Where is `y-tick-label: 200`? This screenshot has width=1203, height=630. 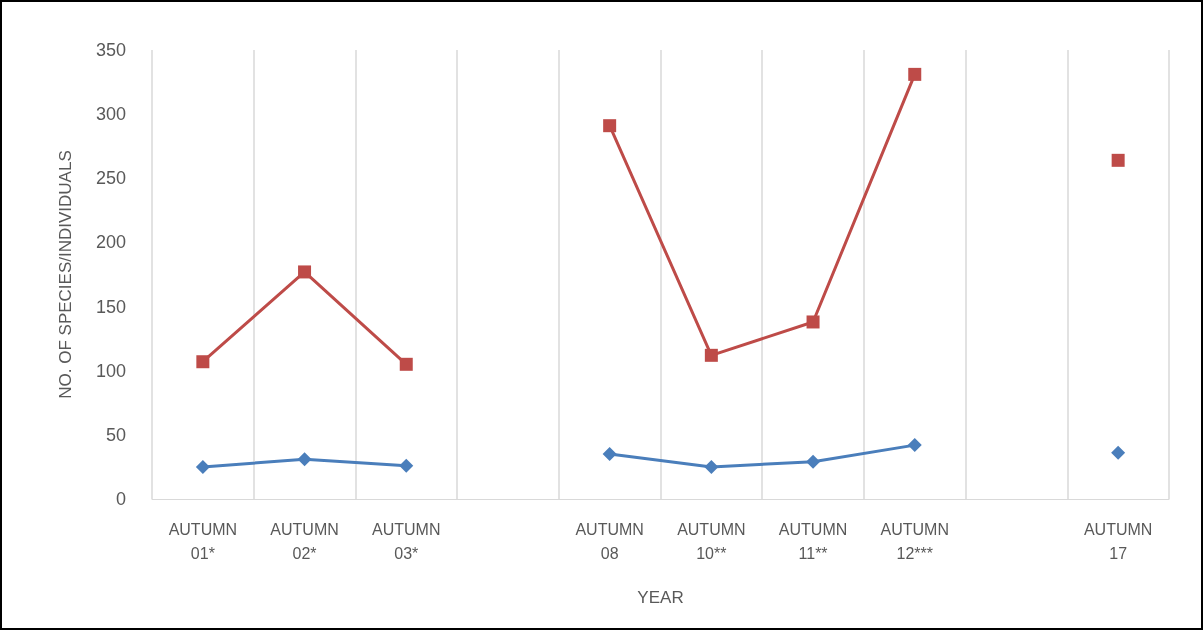
y-tick-label: 200 is located at coordinates (110, 242).